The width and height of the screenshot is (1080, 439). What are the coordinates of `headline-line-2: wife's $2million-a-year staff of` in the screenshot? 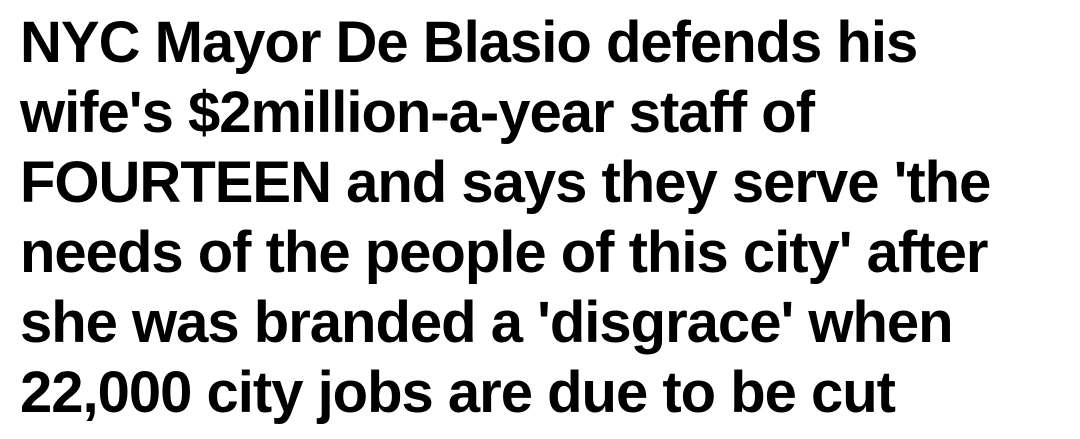 It's located at (417, 112).